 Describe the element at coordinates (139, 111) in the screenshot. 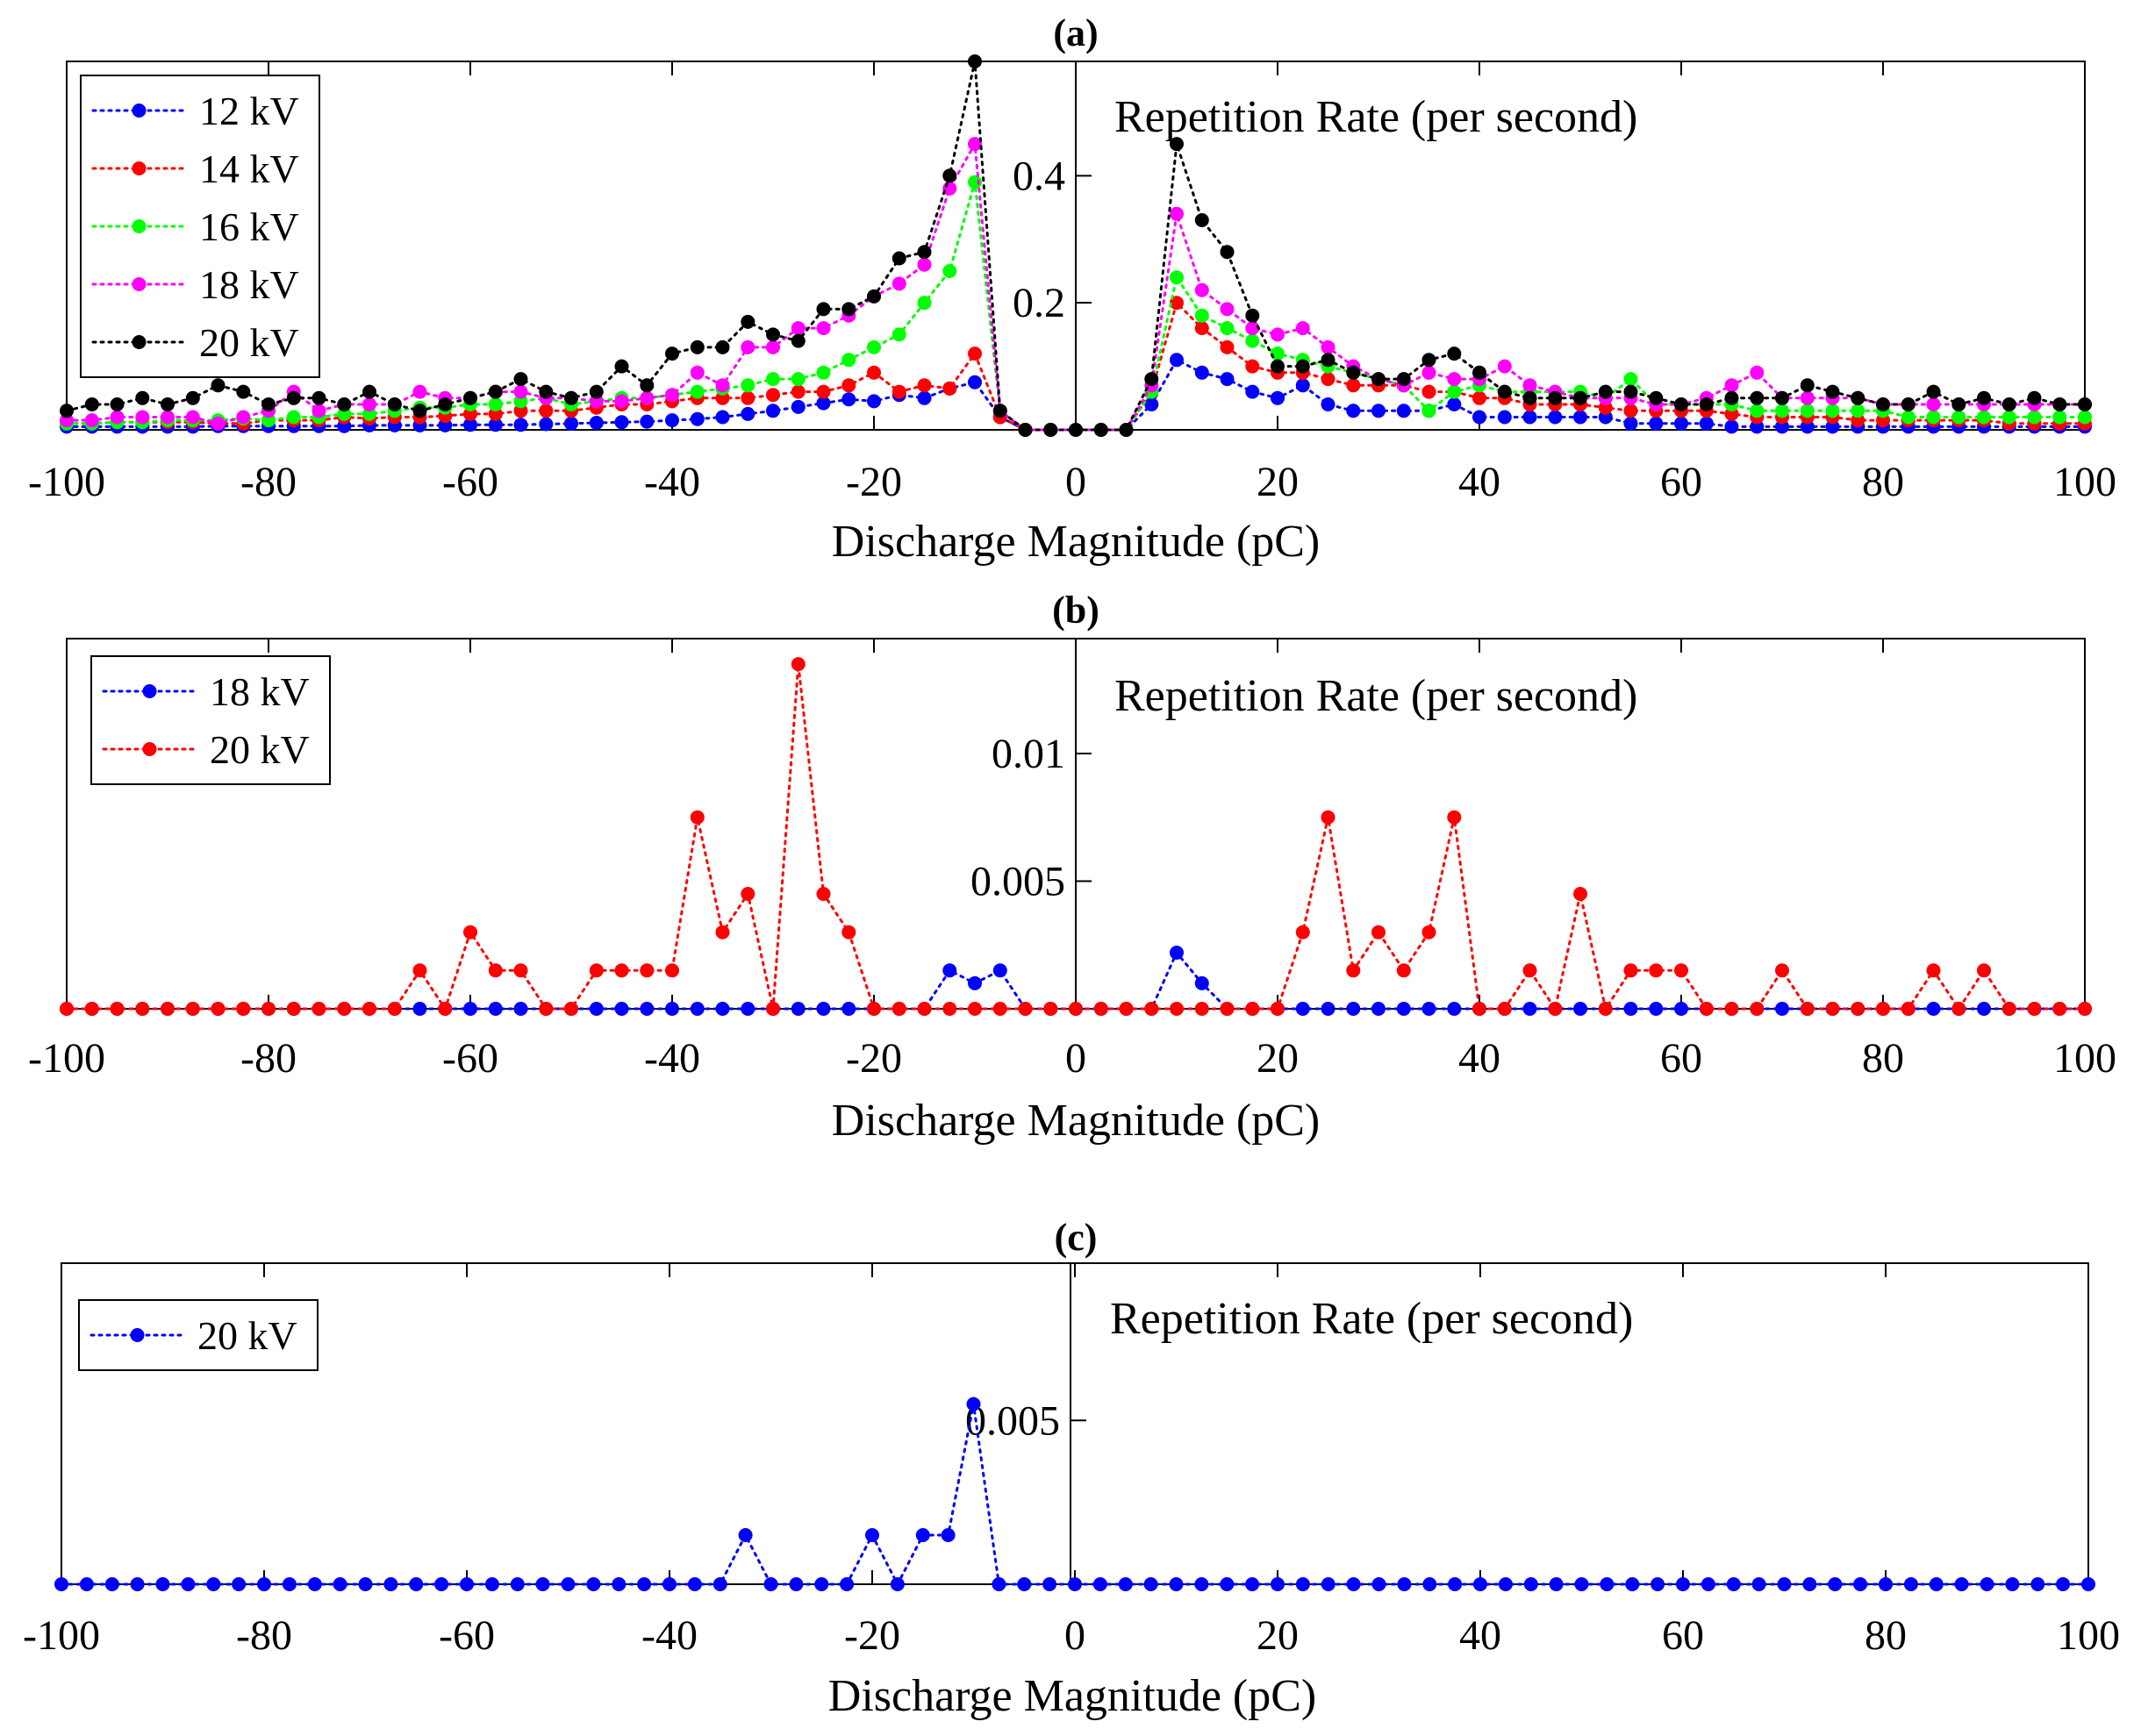

I see `legend-swatch-marker` at that location.